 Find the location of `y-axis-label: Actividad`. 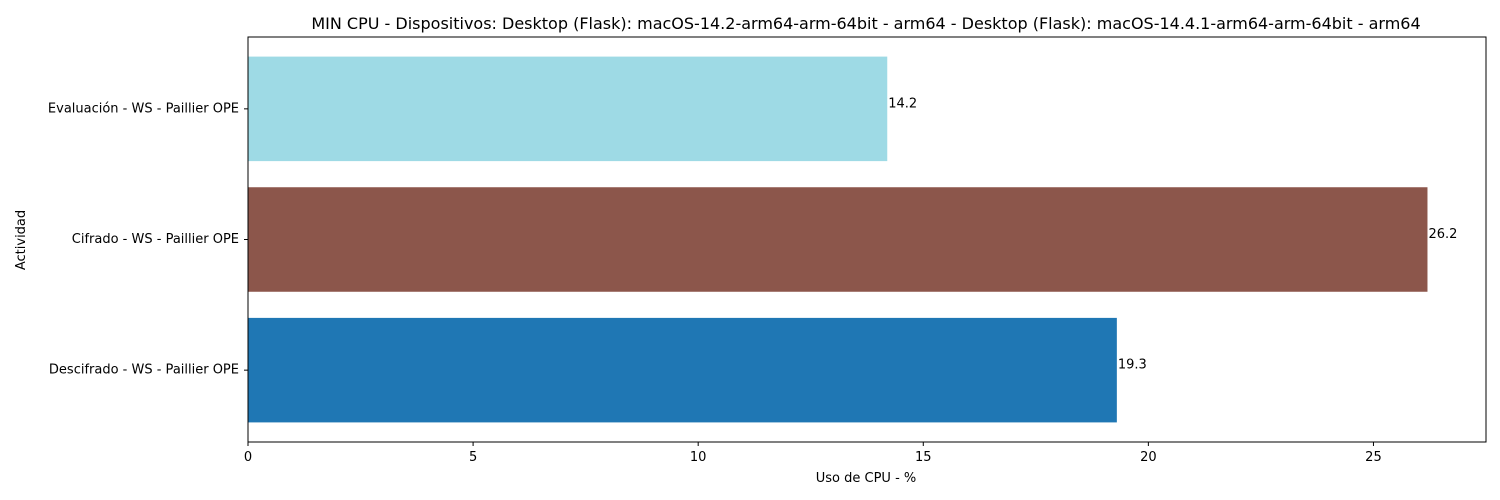

y-axis-label: Actividad is located at coordinates (21, 240).